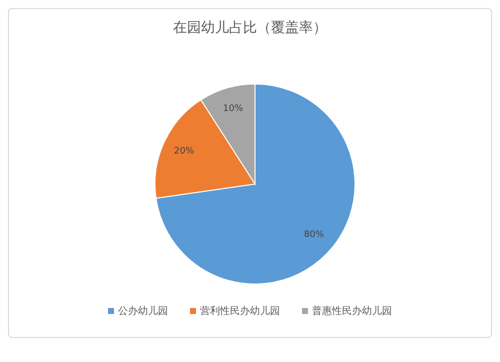 The image size is (500, 362). I want to click on legend-label: 营利性民办幼儿园, so click(240, 311).